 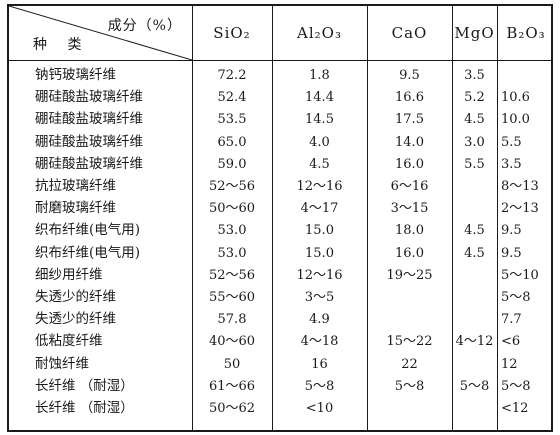 What do you see at coordinates (511, 342) in the screenshot?
I see `b2o3-value: <6` at bounding box center [511, 342].